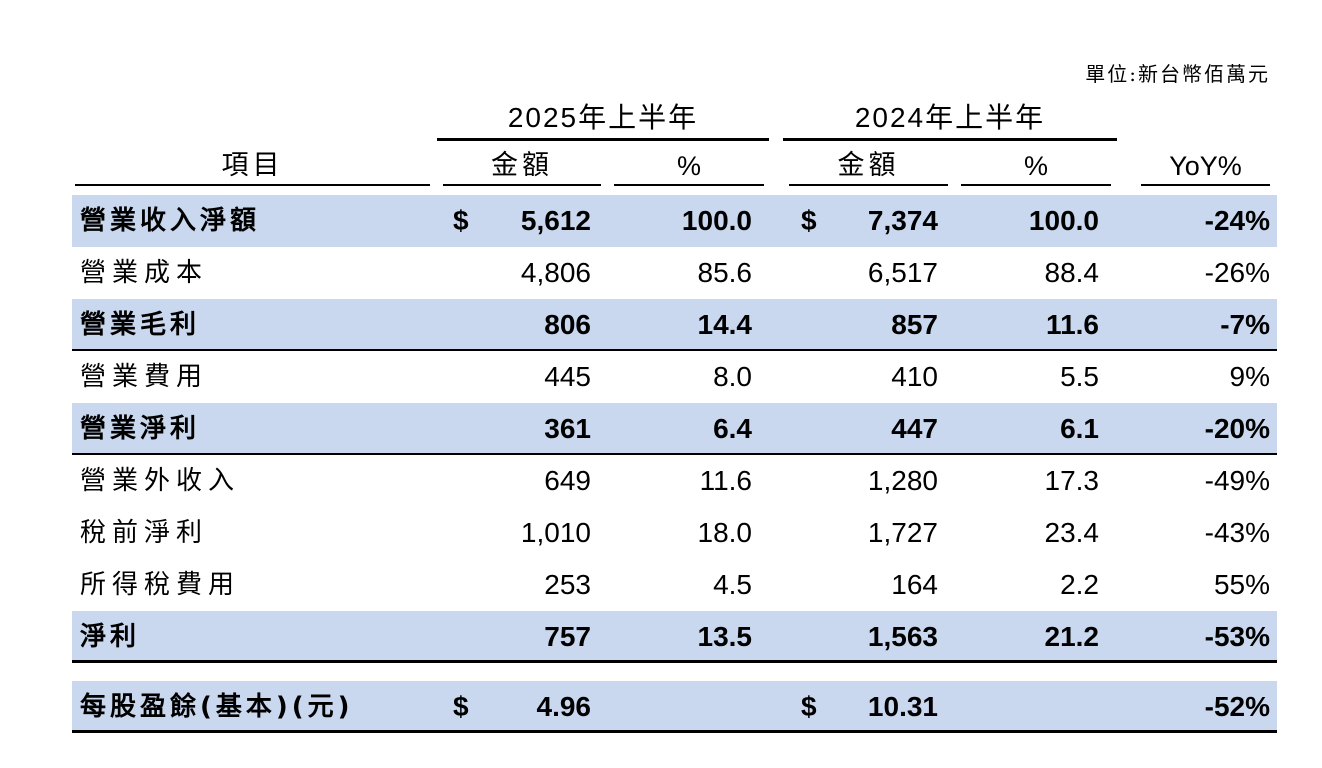 This screenshot has width=1322, height=768. Describe the element at coordinates (1079, 584) in the screenshot. I see `percent-2024: 2.2` at that location.